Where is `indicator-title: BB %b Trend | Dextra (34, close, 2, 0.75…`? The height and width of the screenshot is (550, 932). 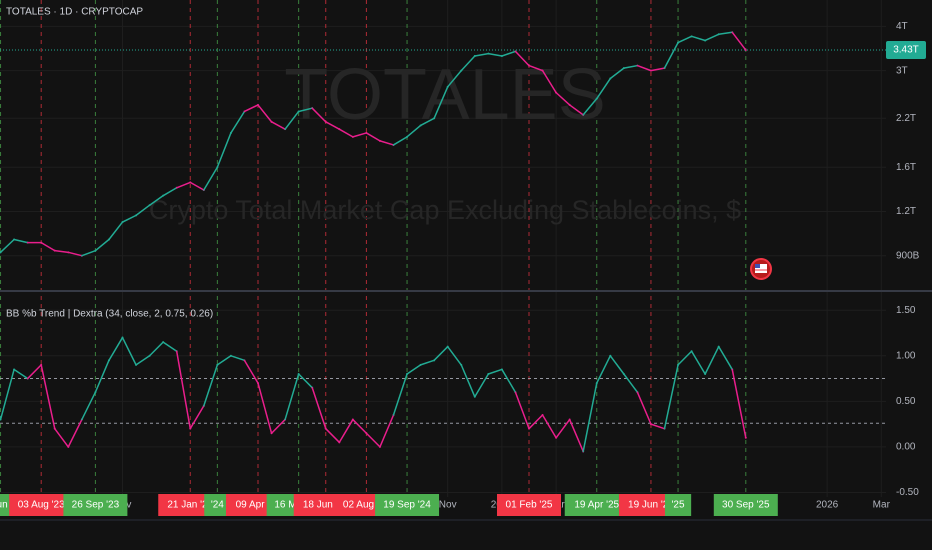
indicator-title: BB %b Trend | Dextra (34, close, 2, 0.75… is located at coordinates (109, 314).